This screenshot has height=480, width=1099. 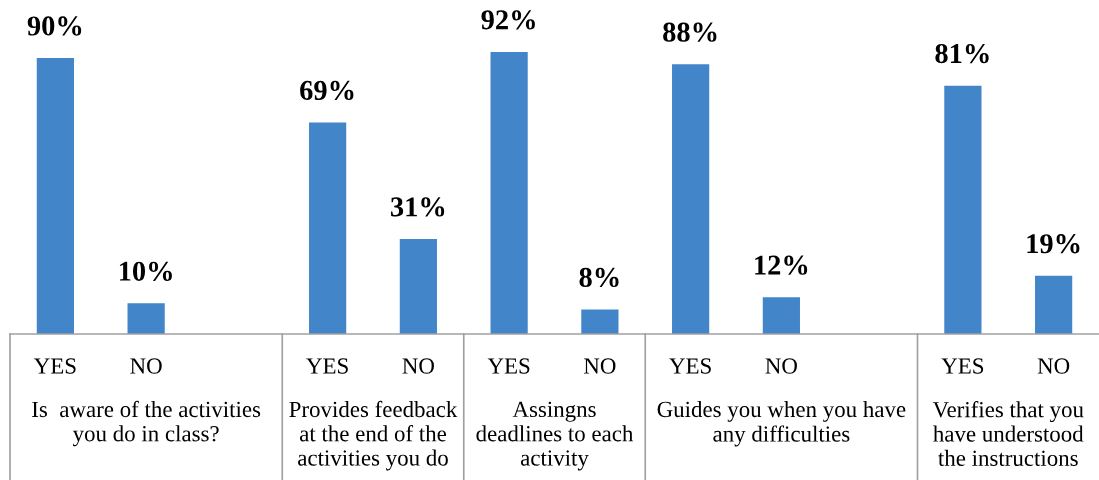 I want to click on data-label: 88%, so click(x=690, y=32).